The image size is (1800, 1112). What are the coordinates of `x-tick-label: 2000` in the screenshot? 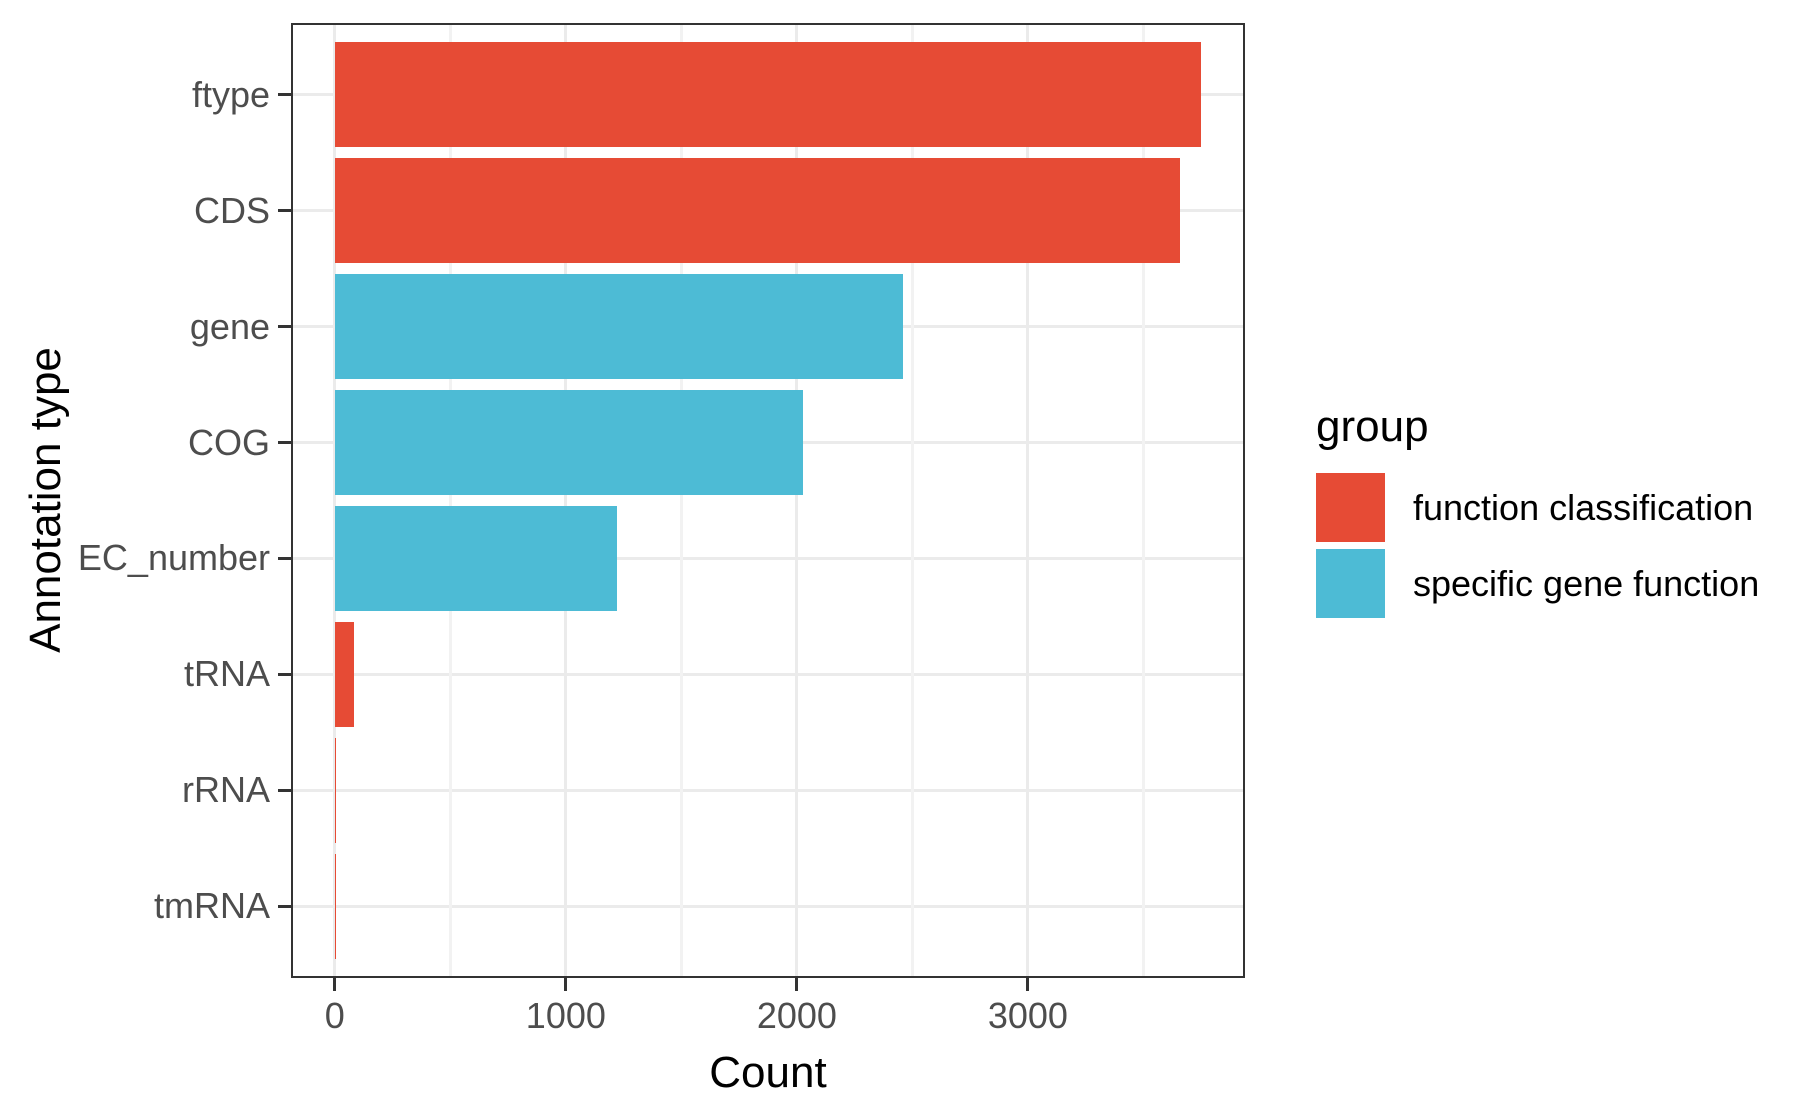 It's located at (796, 1015).